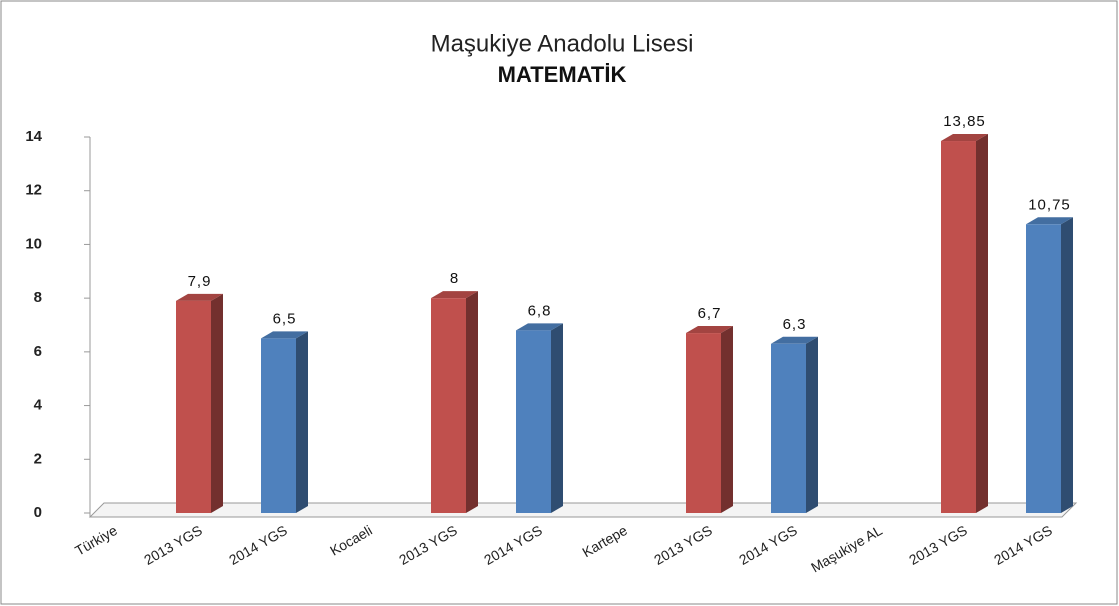 This screenshot has width=1119, height=606. What do you see at coordinates (33, 243) in the screenshot?
I see `y-tick-label: 10` at bounding box center [33, 243].